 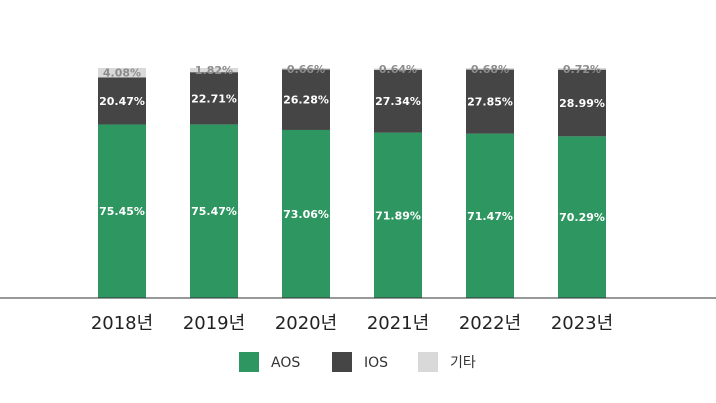 I want to click on data-label: 0.66%, so click(x=306, y=69).